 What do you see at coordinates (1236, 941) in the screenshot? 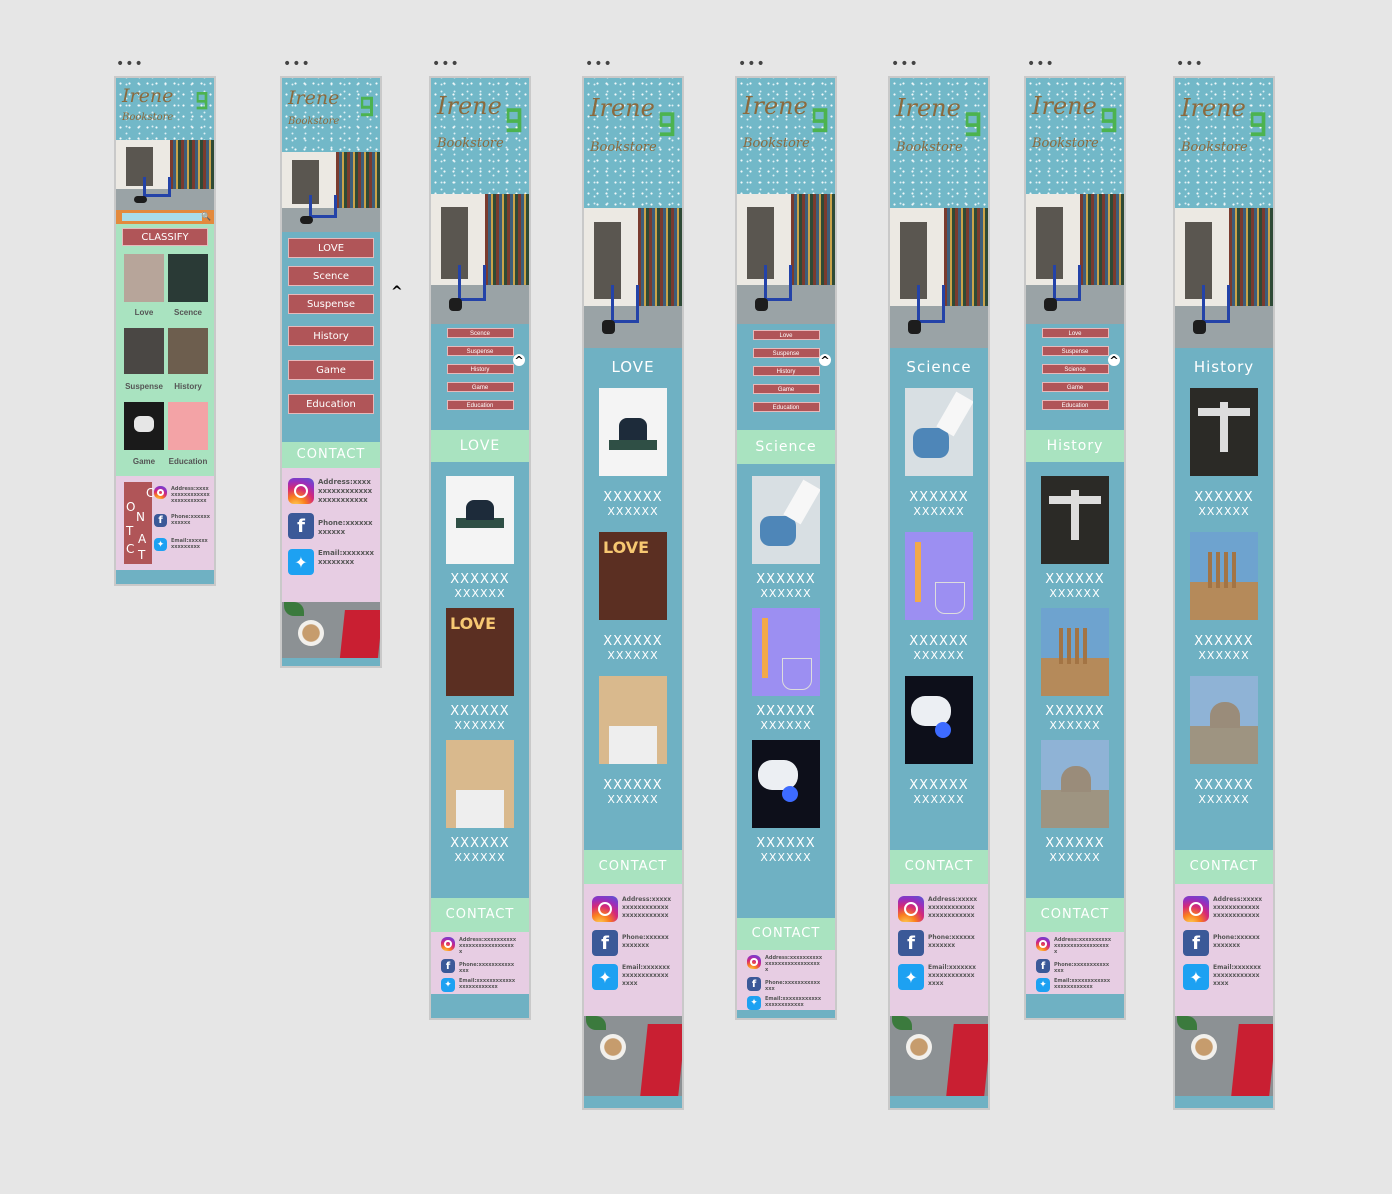
I see `contact-phone: Phone:xxxxxxxxxxxxx` at bounding box center [1236, 941].